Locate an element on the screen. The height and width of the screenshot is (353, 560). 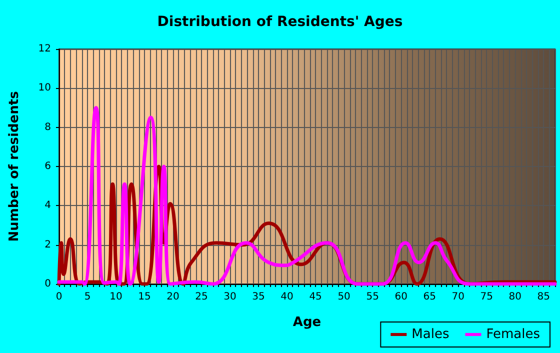
legend-label: Females is located at coordinates (513, 334).